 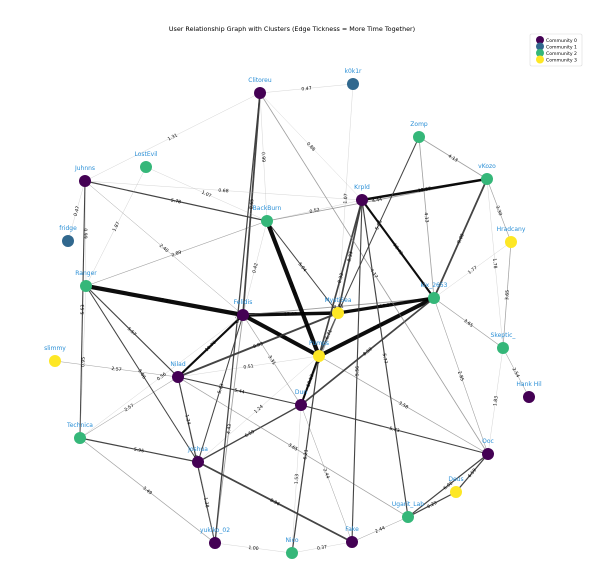 What do you see at coordinates (511, 229) in the screenshot?
I see `node-label-hradcany: Hradcany` at bounding box center [511, 229].